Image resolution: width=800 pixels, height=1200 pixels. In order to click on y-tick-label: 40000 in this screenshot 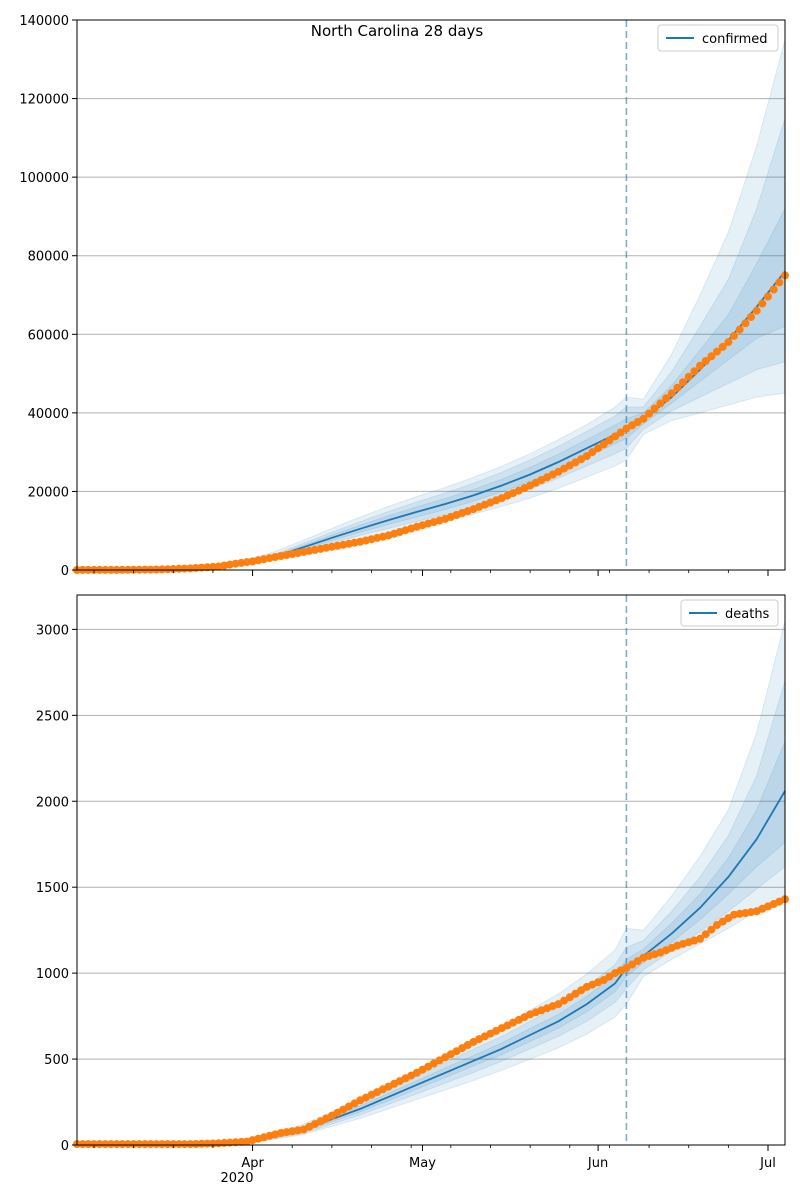, I will do `click(48, 414)`.